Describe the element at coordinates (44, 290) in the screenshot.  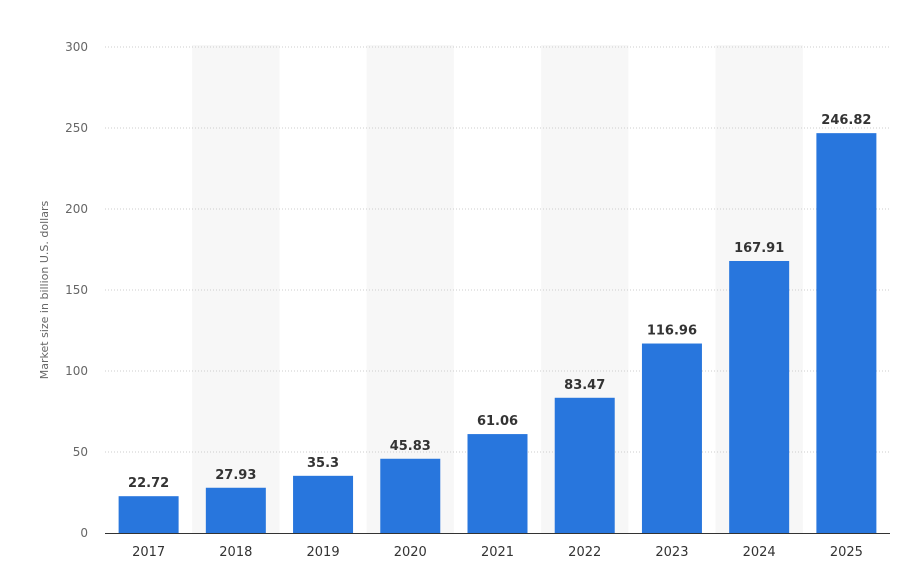
I see `y-axis-title: Market size in billion U.S. dollars` at that location.